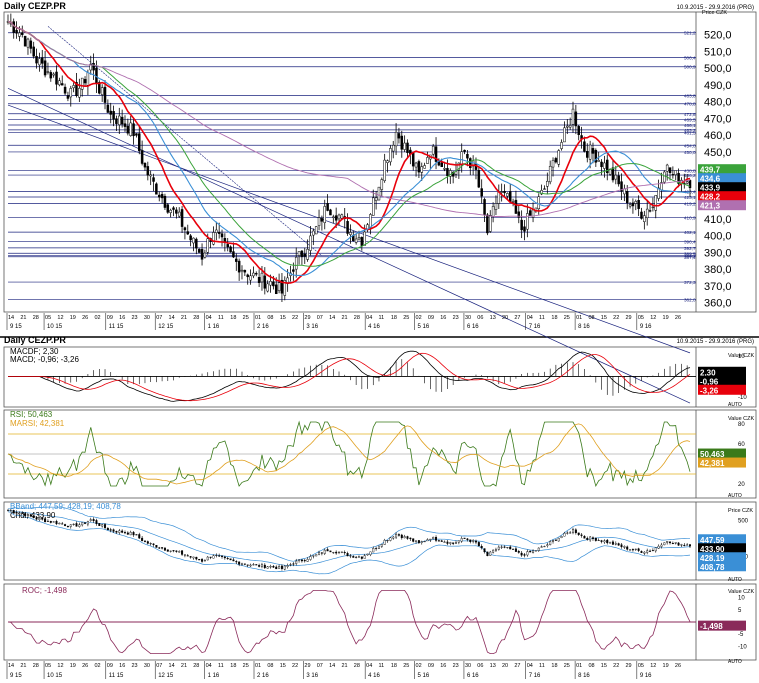 This screenshot has height=683, width=759. I want to click on top-x-day-label-8: 09, so click(110, 318).